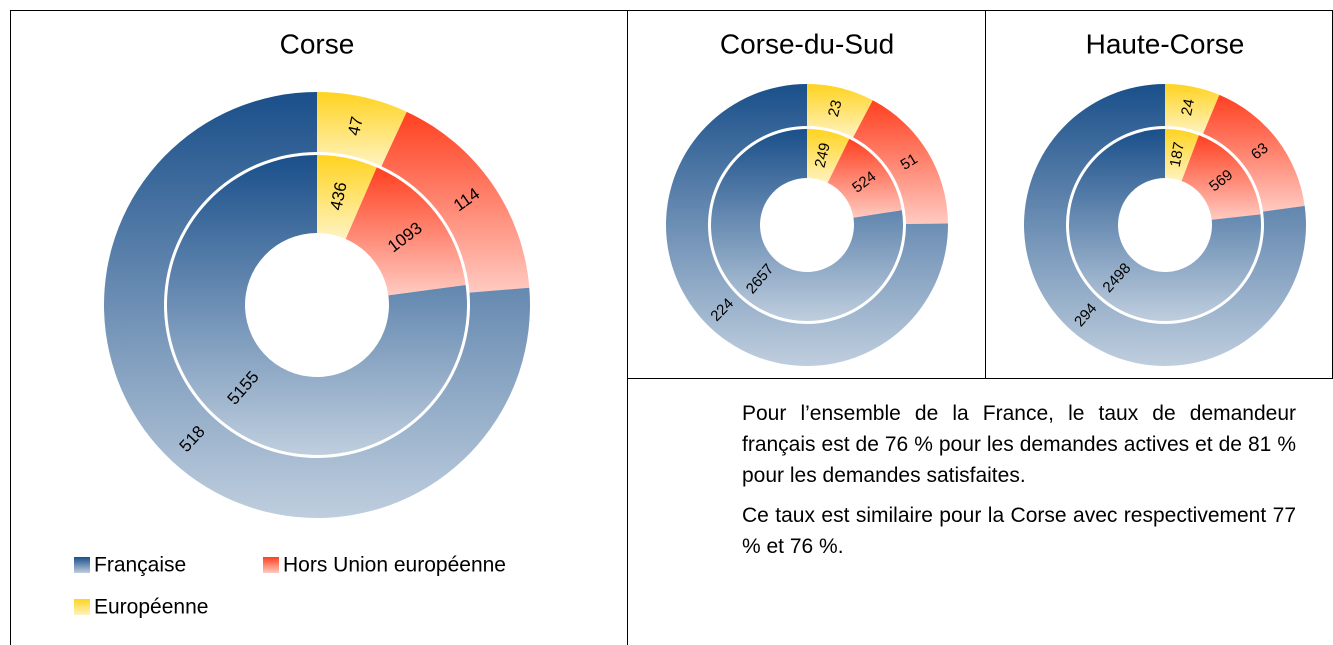 This screenshot has height=645, width=1333. Describe the element at coordinates (1177, 155) in the screenshot. I see `data-label: 187` at that location.